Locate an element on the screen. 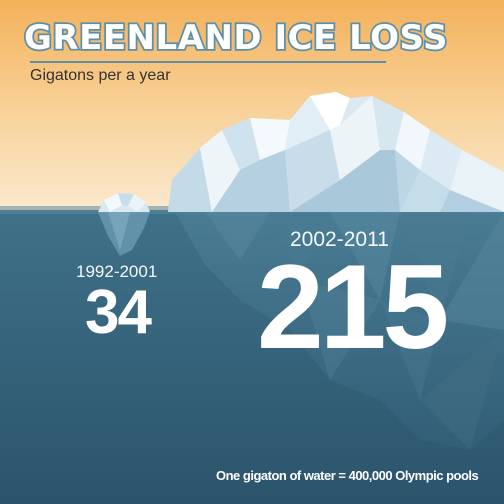 Image resolution: width=504 pixels, height=504 pixels. period-1-label: 1992-2001 is located at coordinates (117, 271).